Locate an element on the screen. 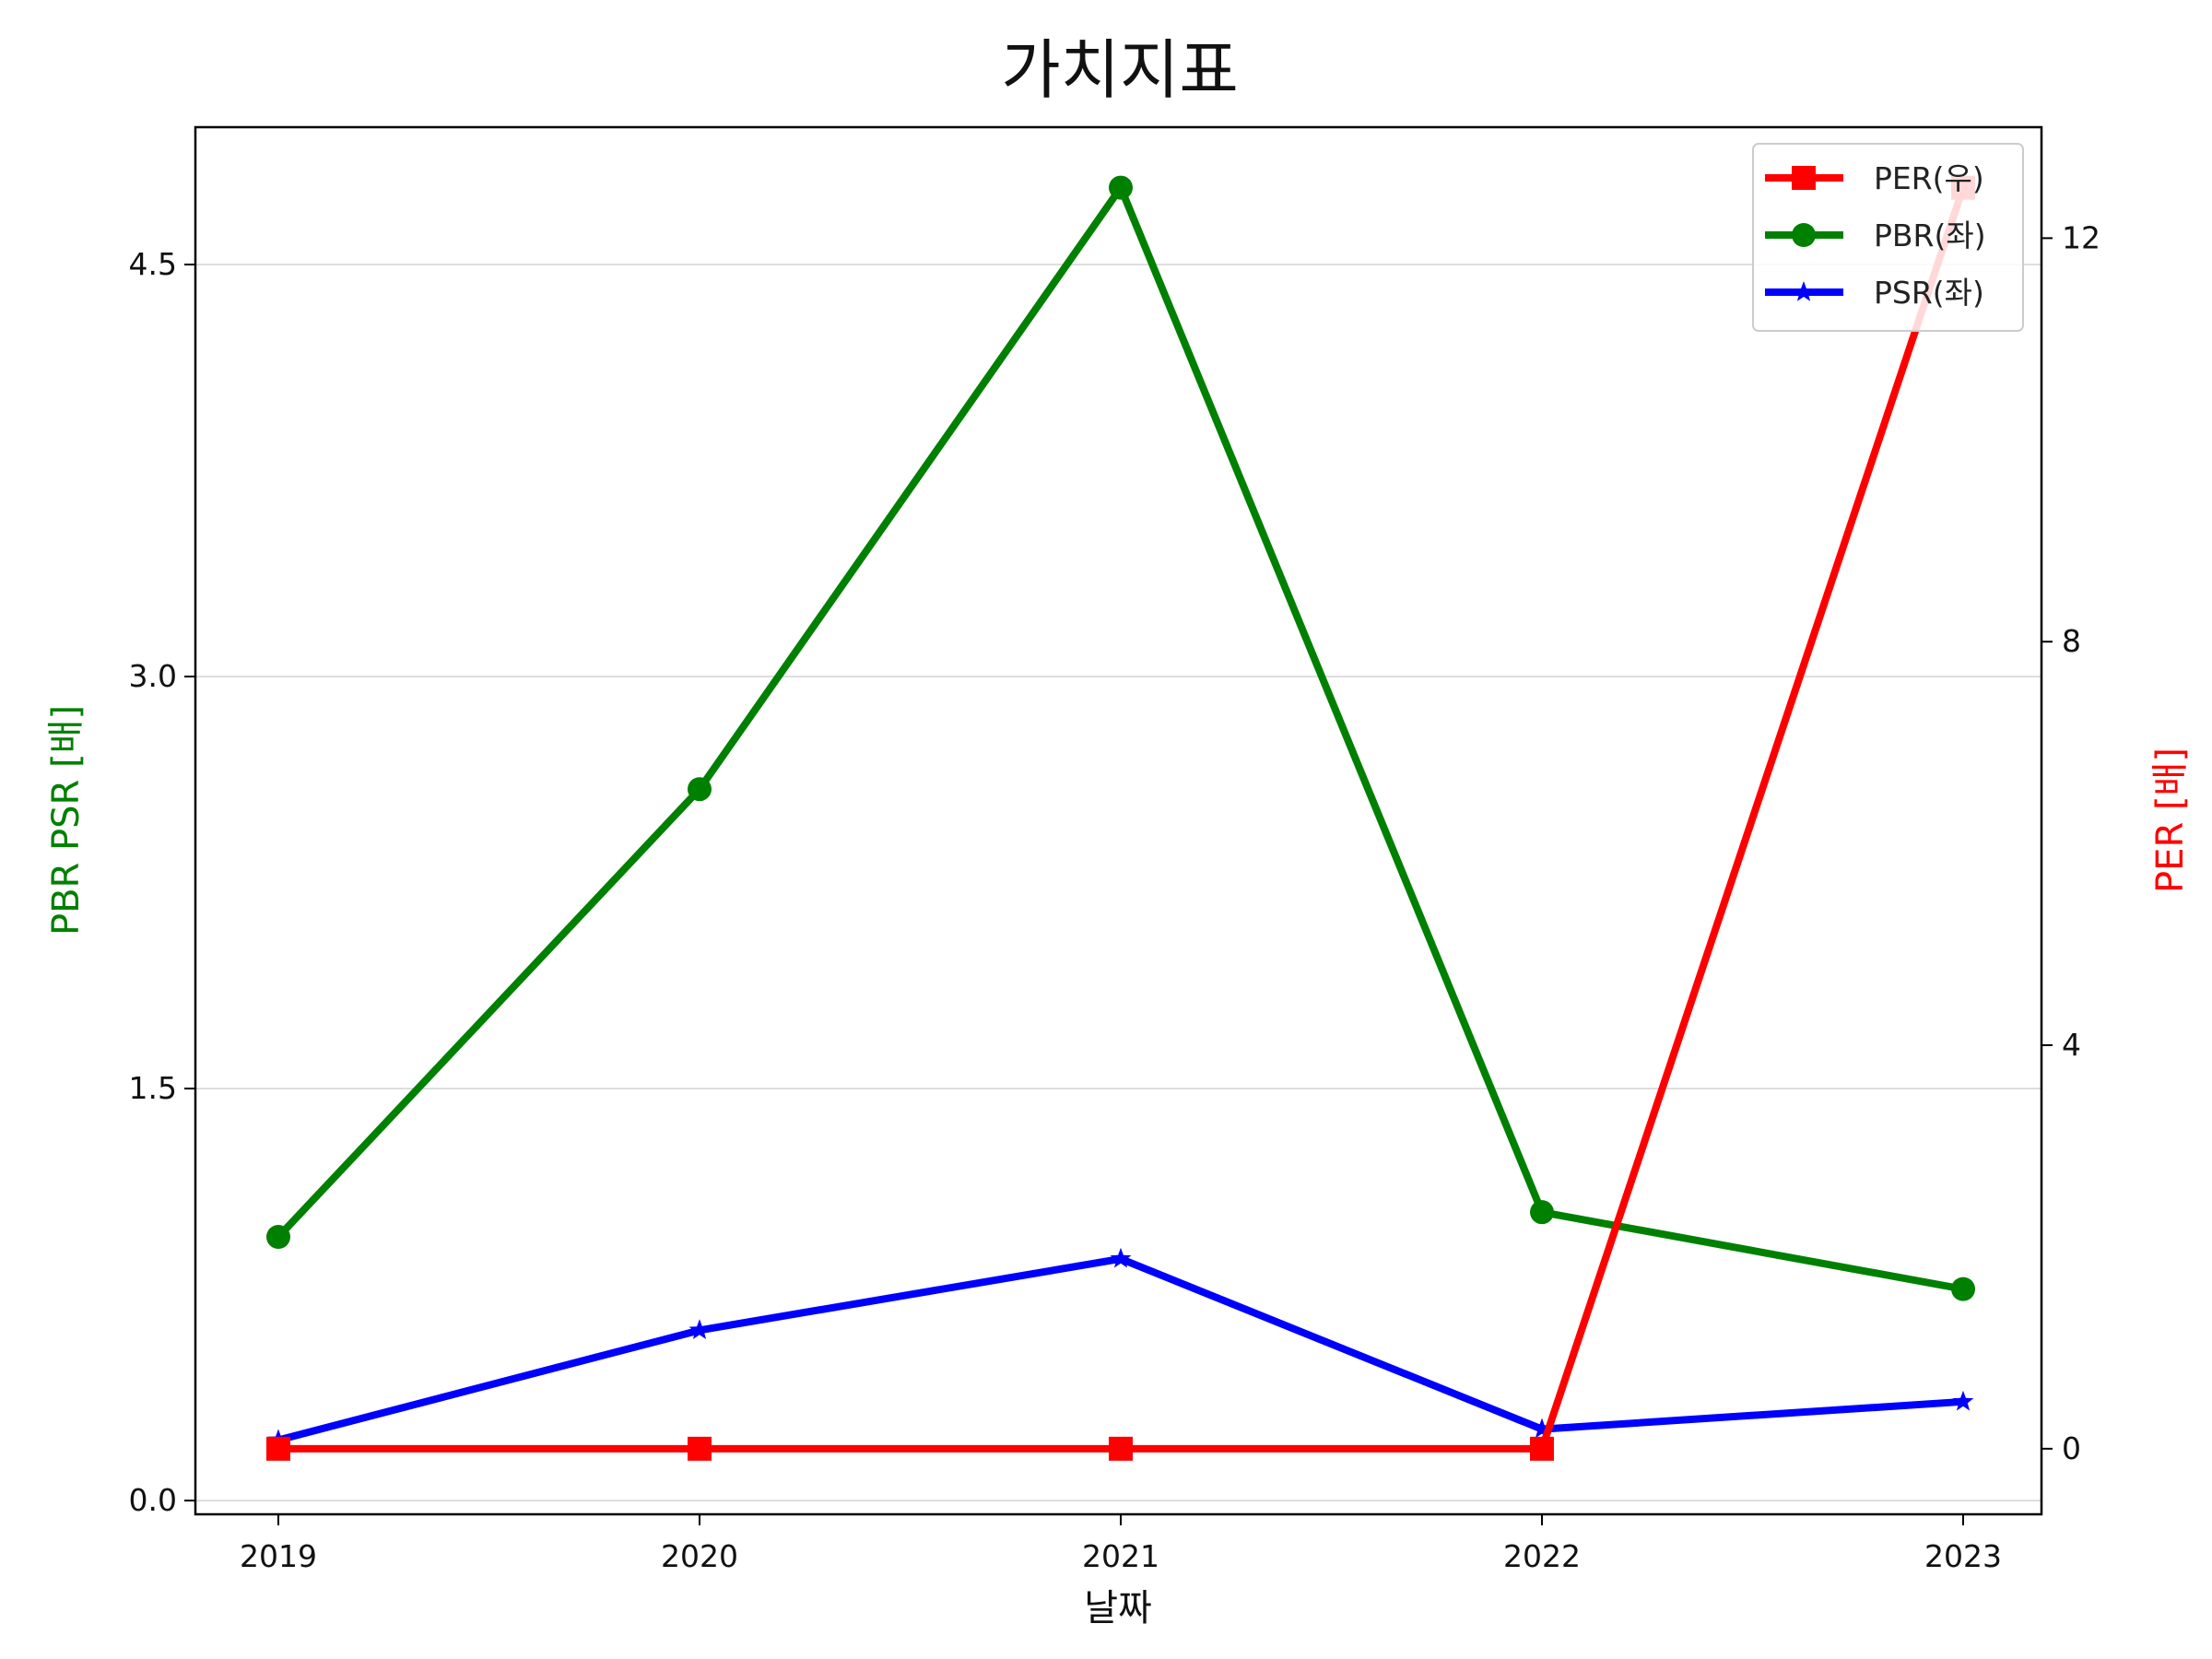 The height and width of the screenshot is (1659, 2212). right-y-tick-label: 0 is located at coordinates (2071, 1448).